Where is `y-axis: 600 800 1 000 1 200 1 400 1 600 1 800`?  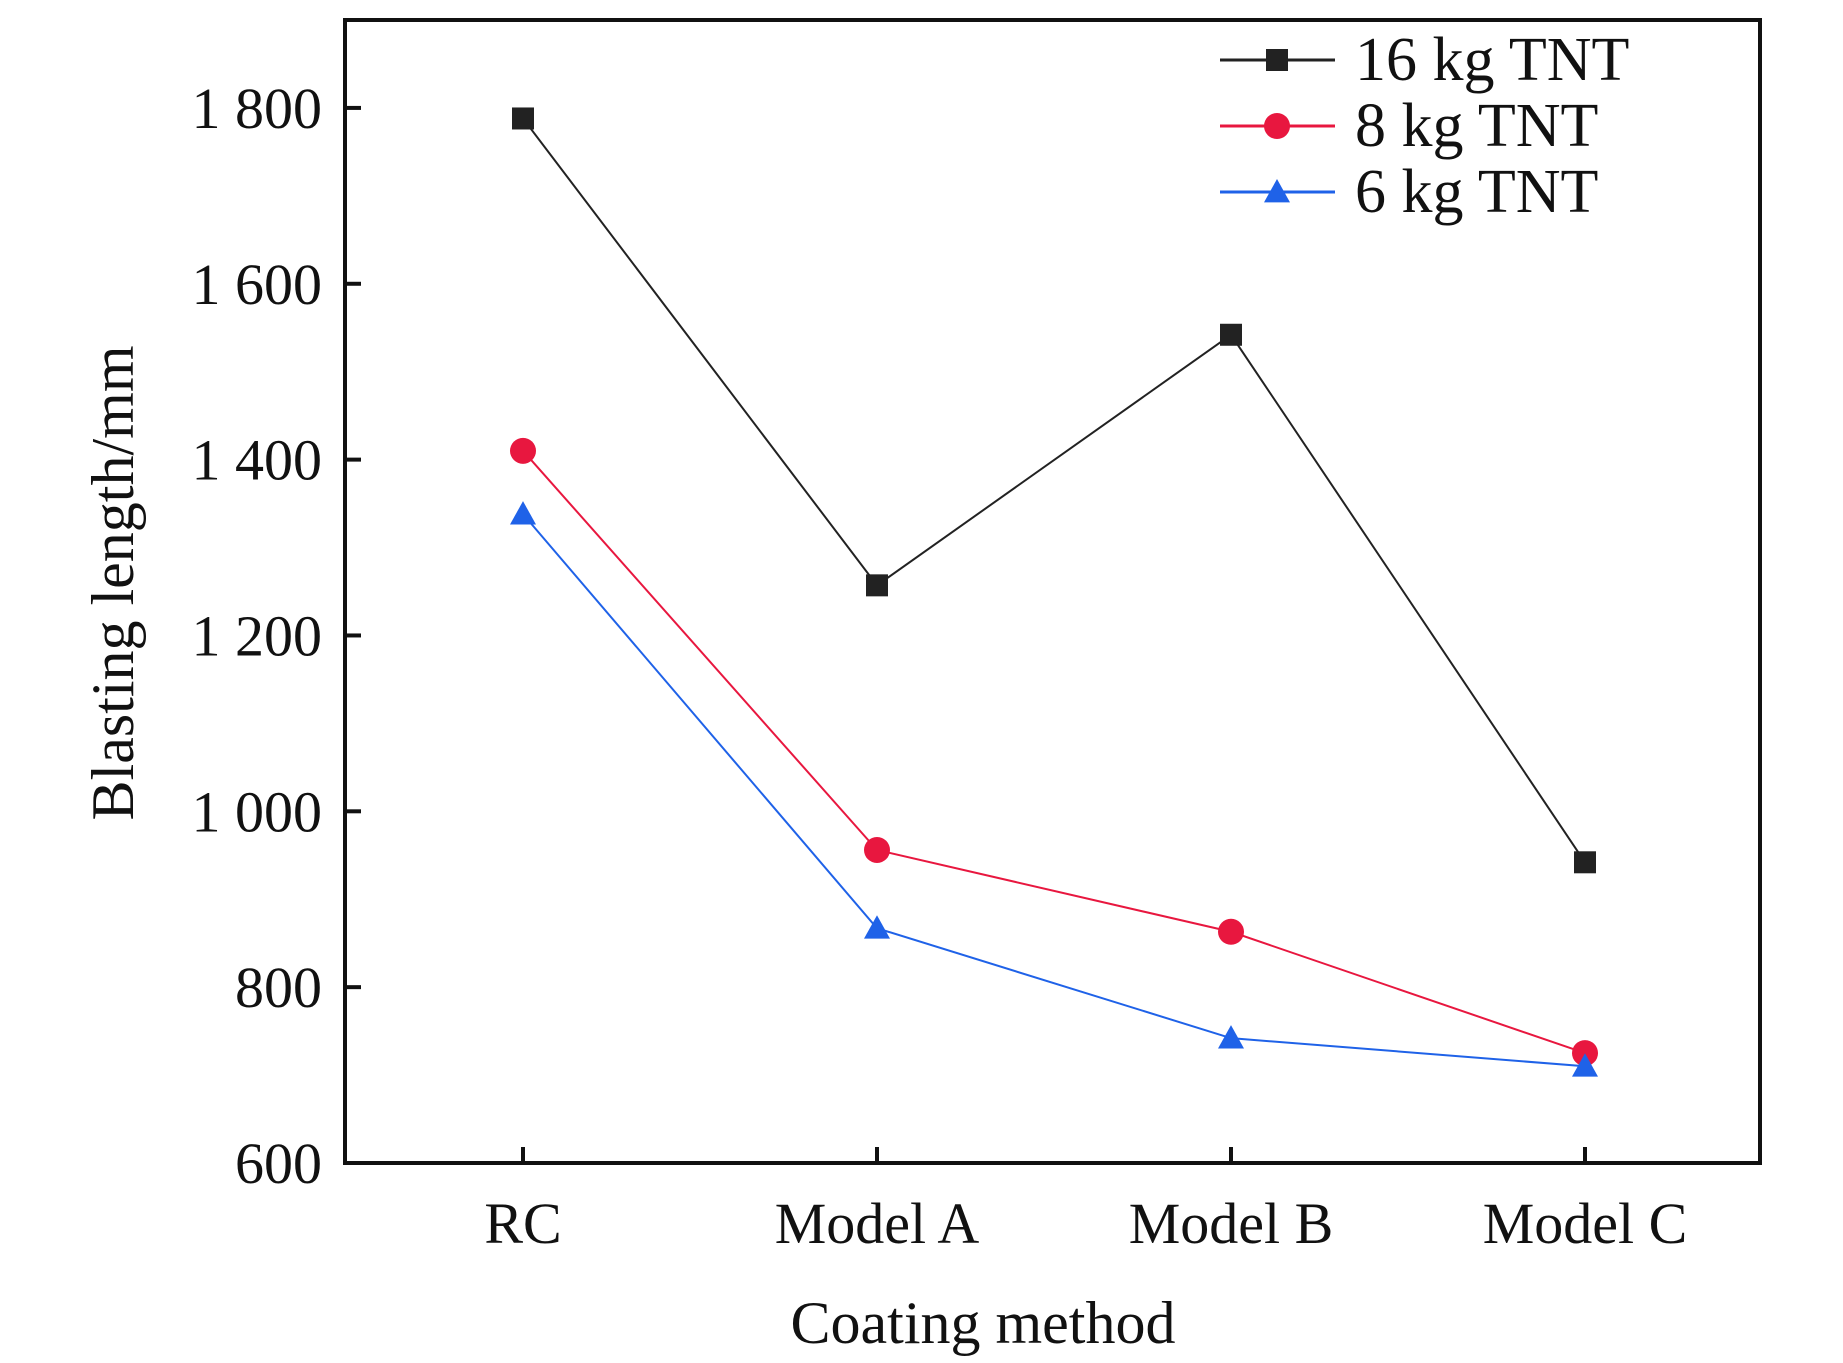
y-axis: 600 800 1 000 1 200 1 400 1 600 1 800 is located at coordinates (276, 636).